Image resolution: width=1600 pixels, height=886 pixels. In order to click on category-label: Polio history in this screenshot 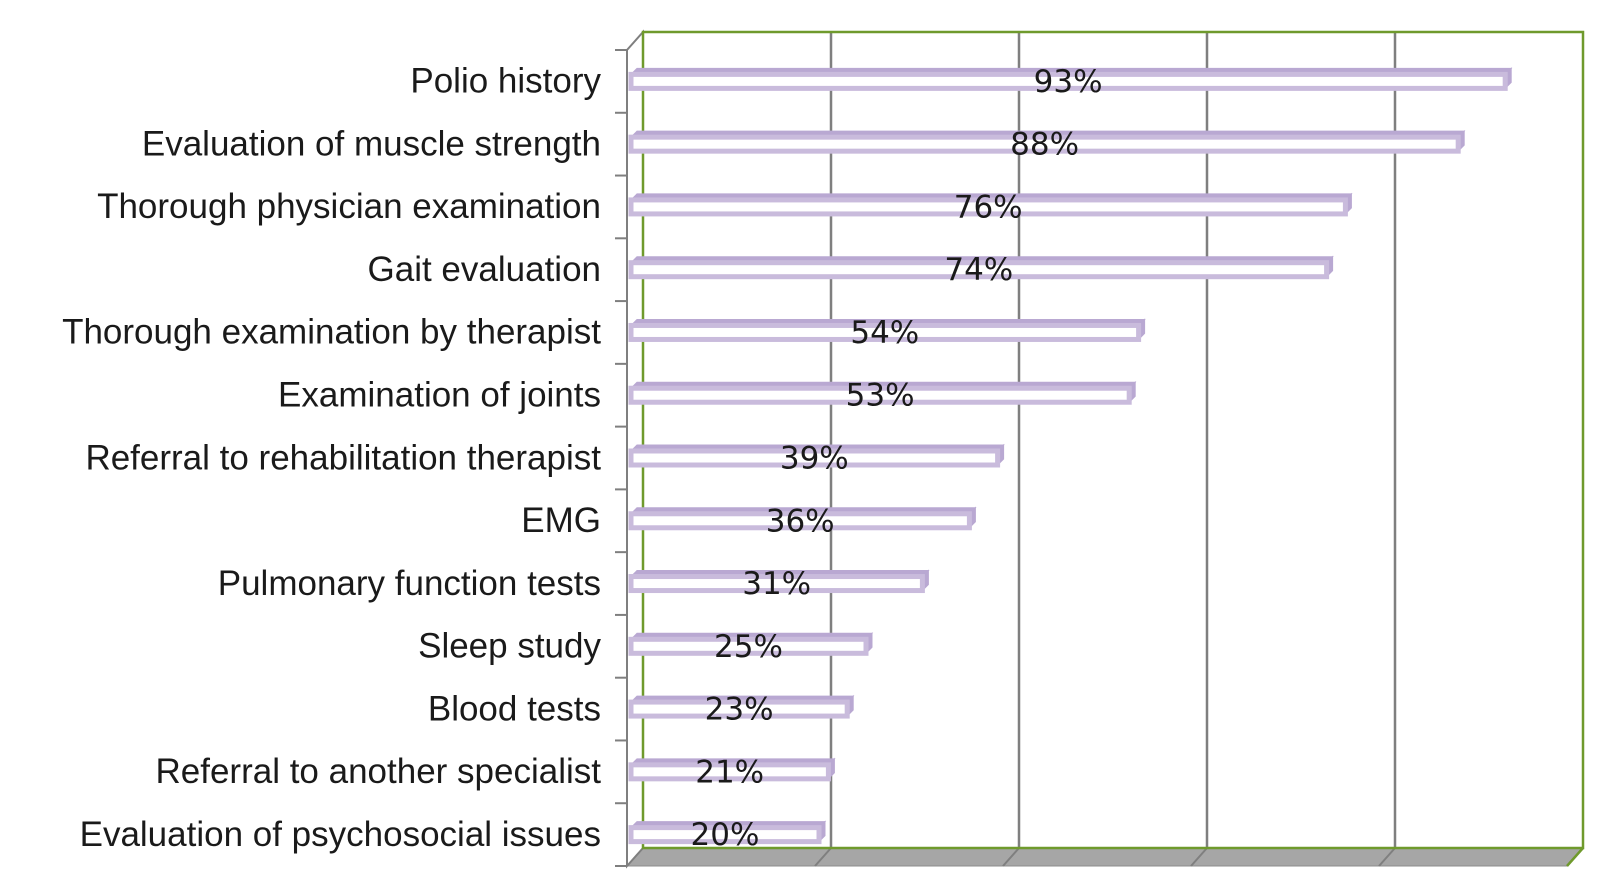, I will do `click(505, 81)`.